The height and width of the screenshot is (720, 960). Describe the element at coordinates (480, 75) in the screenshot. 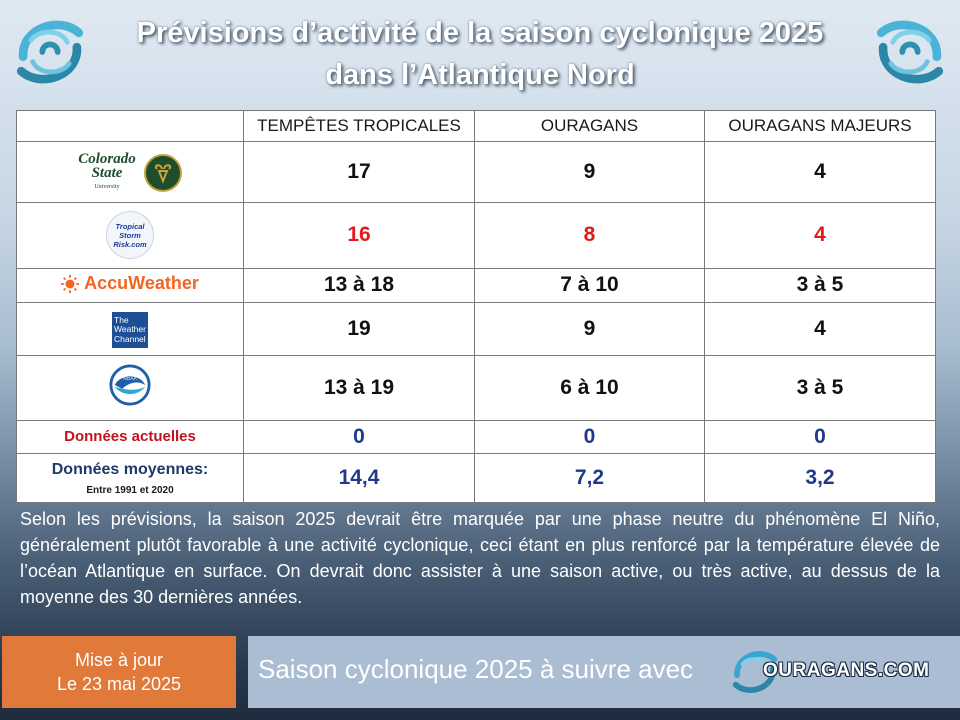

I see `title-line-2: dans l’Atlantique Nord` at that location.